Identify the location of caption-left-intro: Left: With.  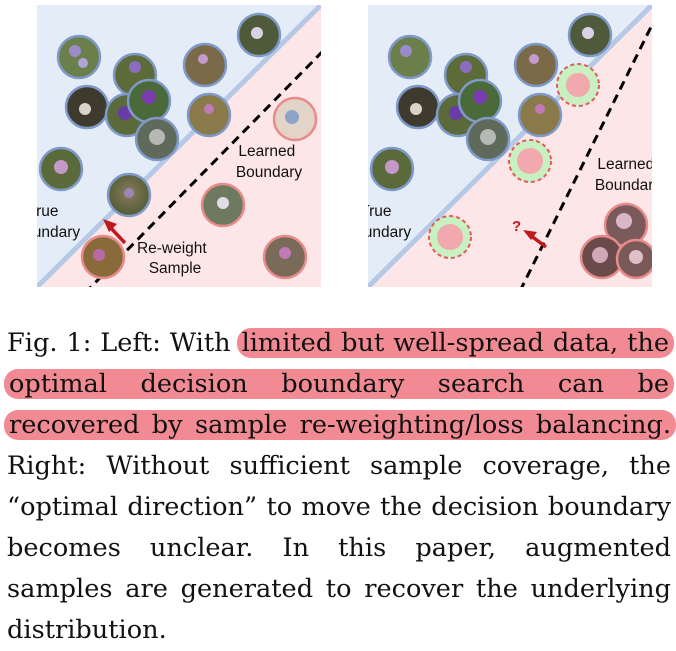
(165, 343).